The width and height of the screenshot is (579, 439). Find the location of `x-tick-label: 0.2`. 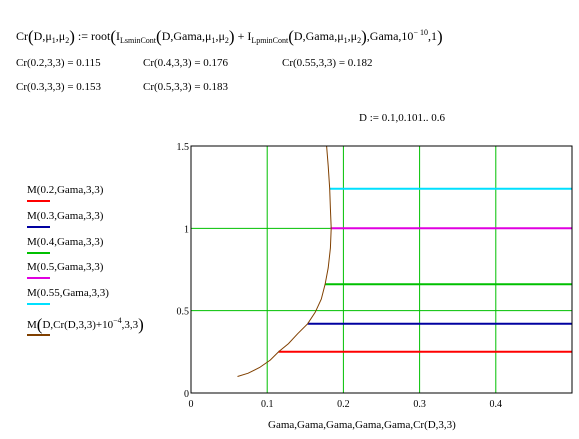

x-tick-label: 0.2 is located at coordinates (343, 404).